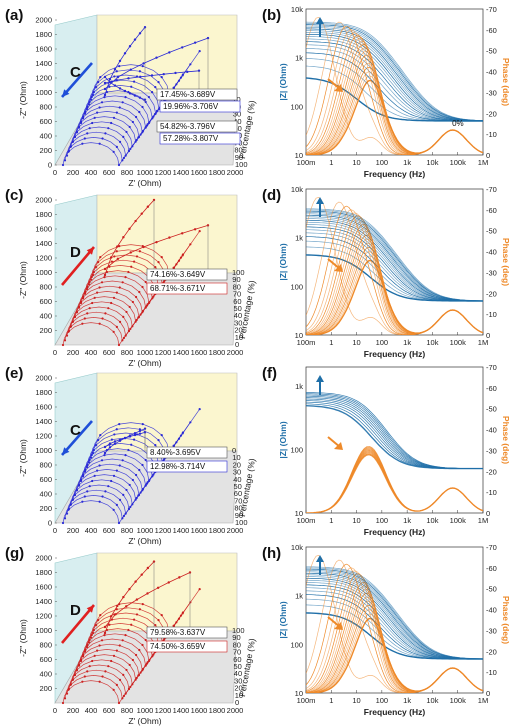  I want to click on y2-axis-label: Phase (deg), so click(506, 440).